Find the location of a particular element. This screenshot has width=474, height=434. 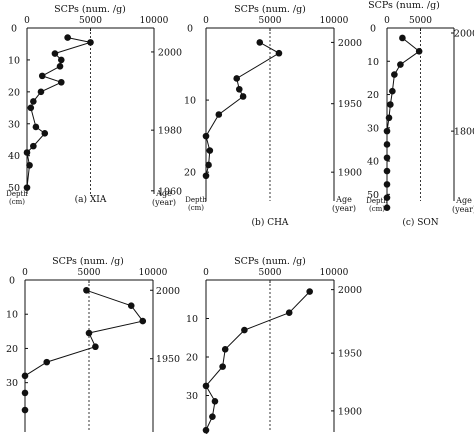

age-tick-label: 1980 is located at coordinates (170, 131).